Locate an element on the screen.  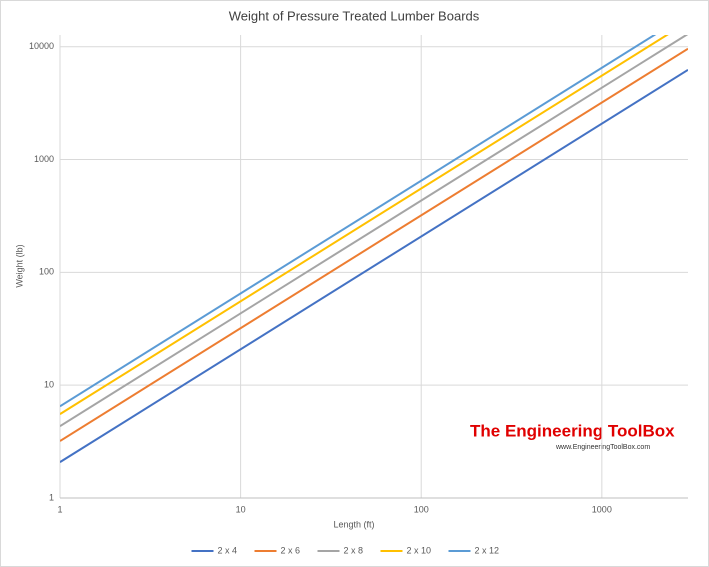
chart-title: Weight of Pressure Treated Lumber Boards is located at coordinates (354, 15).